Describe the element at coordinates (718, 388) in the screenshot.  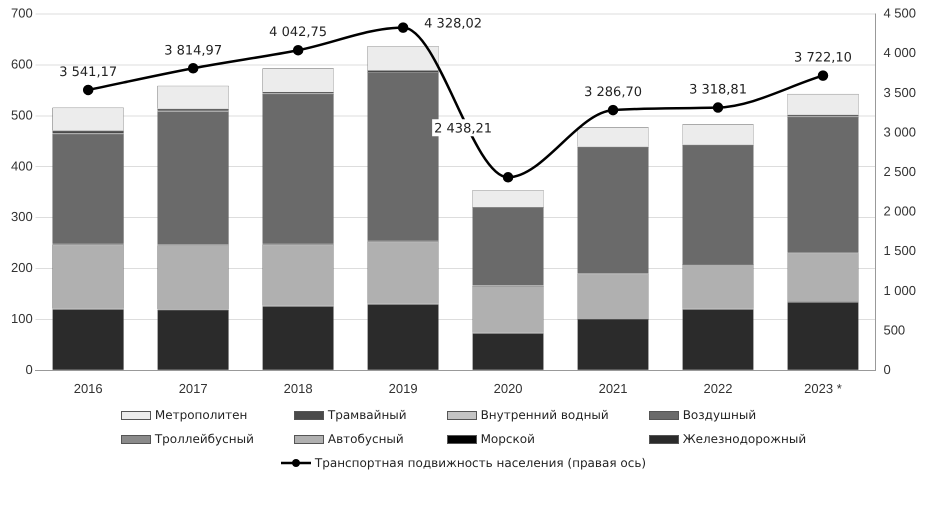
I see `x-tick-label: 2022` at that location.